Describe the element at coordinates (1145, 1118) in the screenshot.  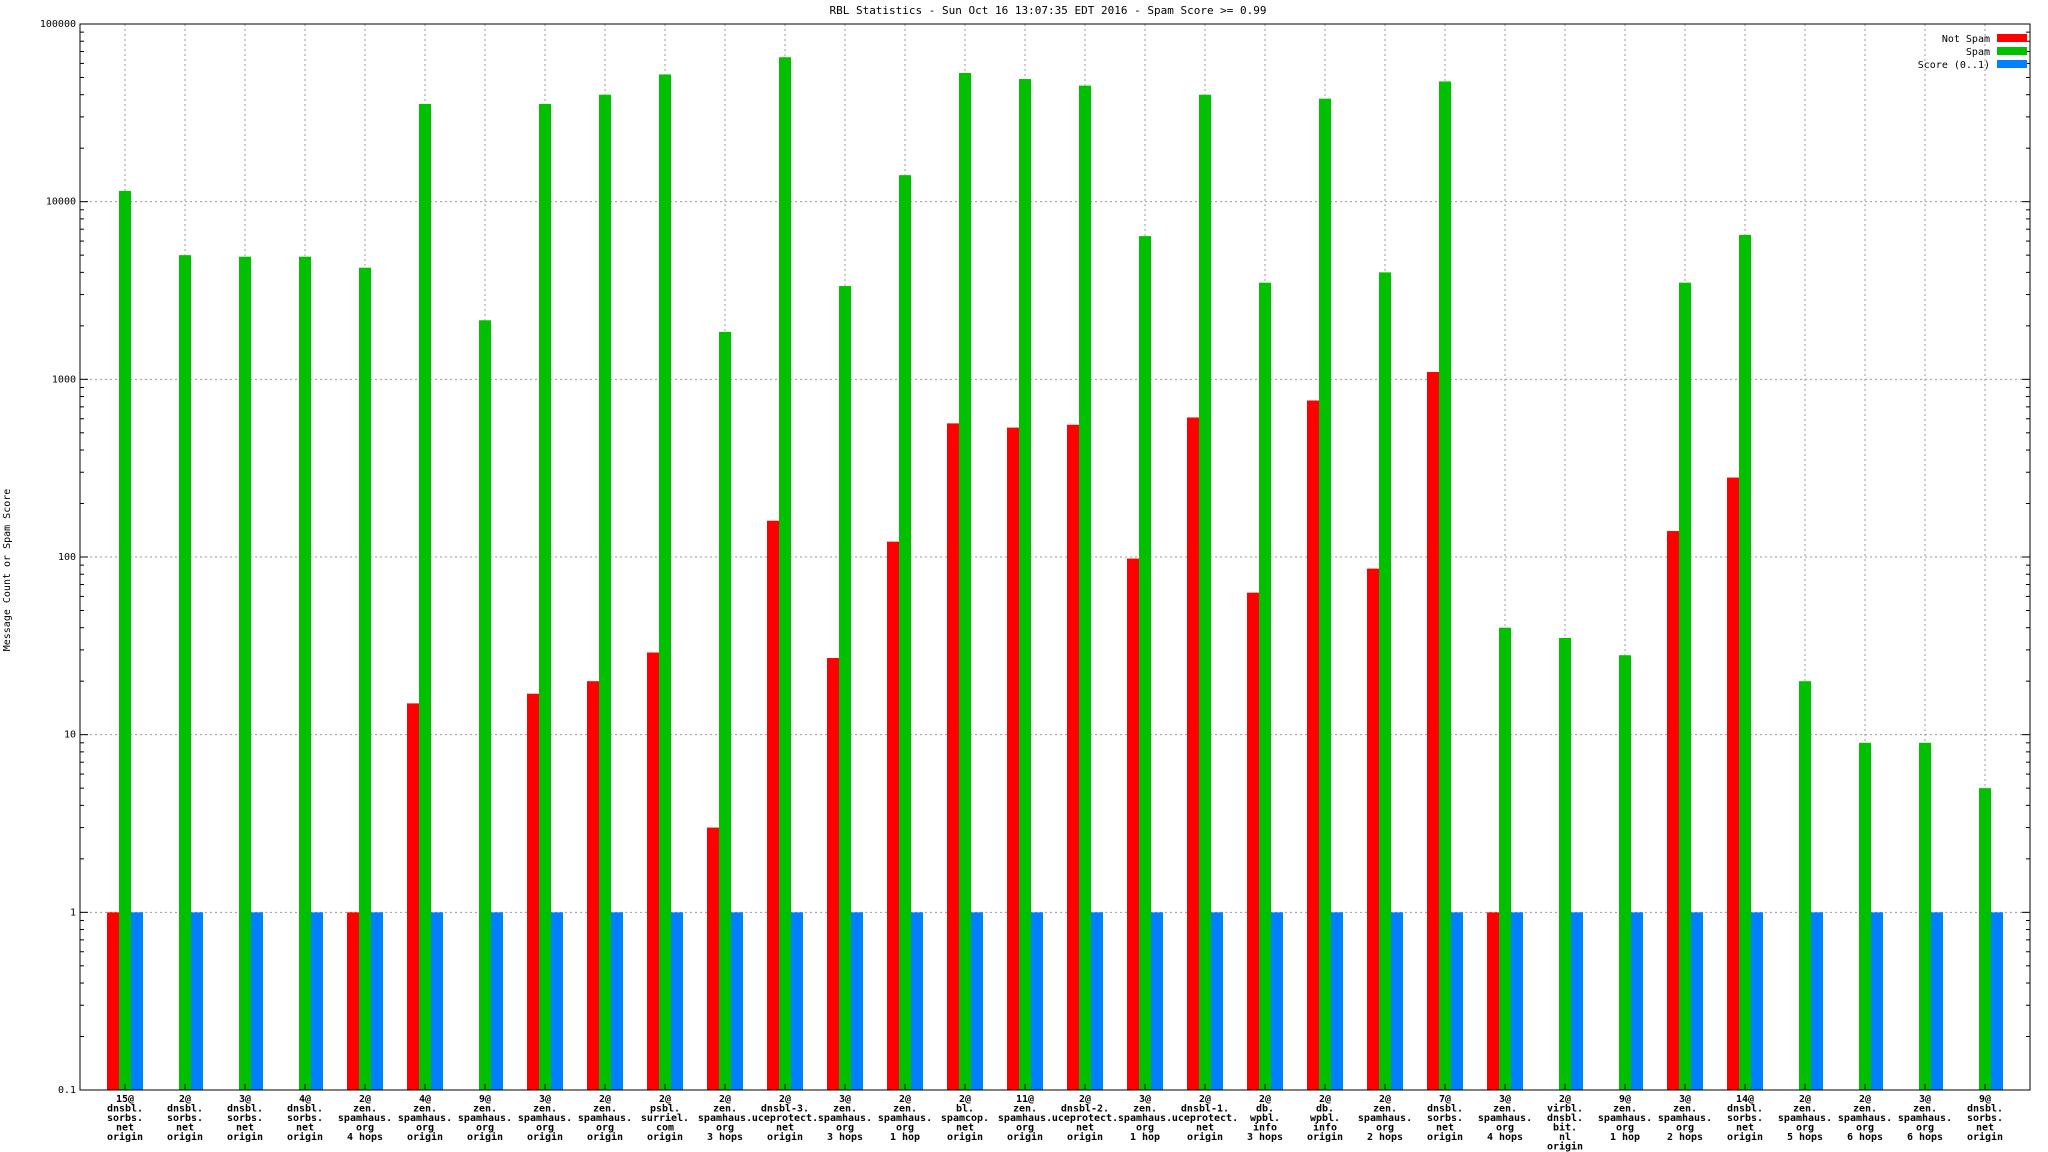
I see `x-tick-label: 3@ zen. spamhaus. org 1 hop` at that location.